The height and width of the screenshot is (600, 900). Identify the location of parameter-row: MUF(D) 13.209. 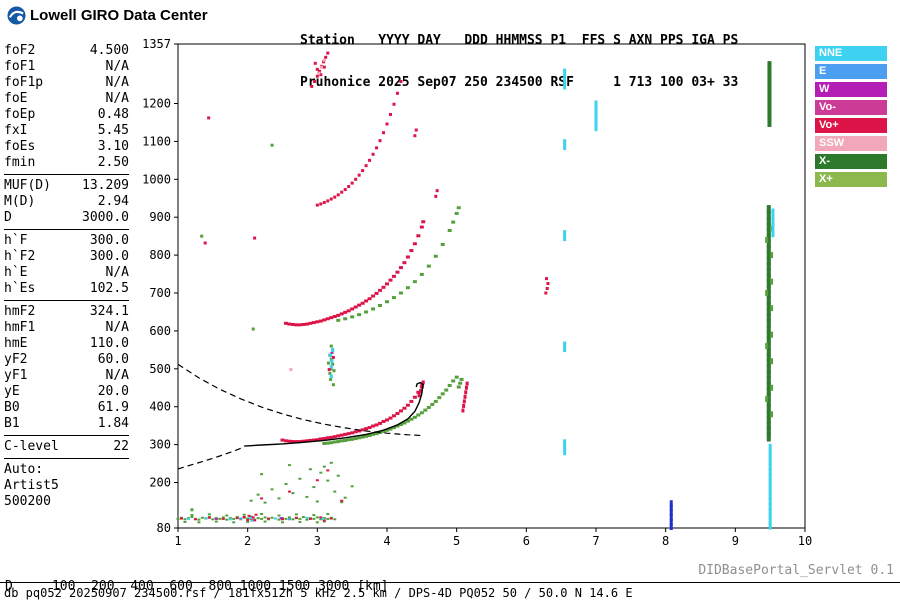
(66, 186).